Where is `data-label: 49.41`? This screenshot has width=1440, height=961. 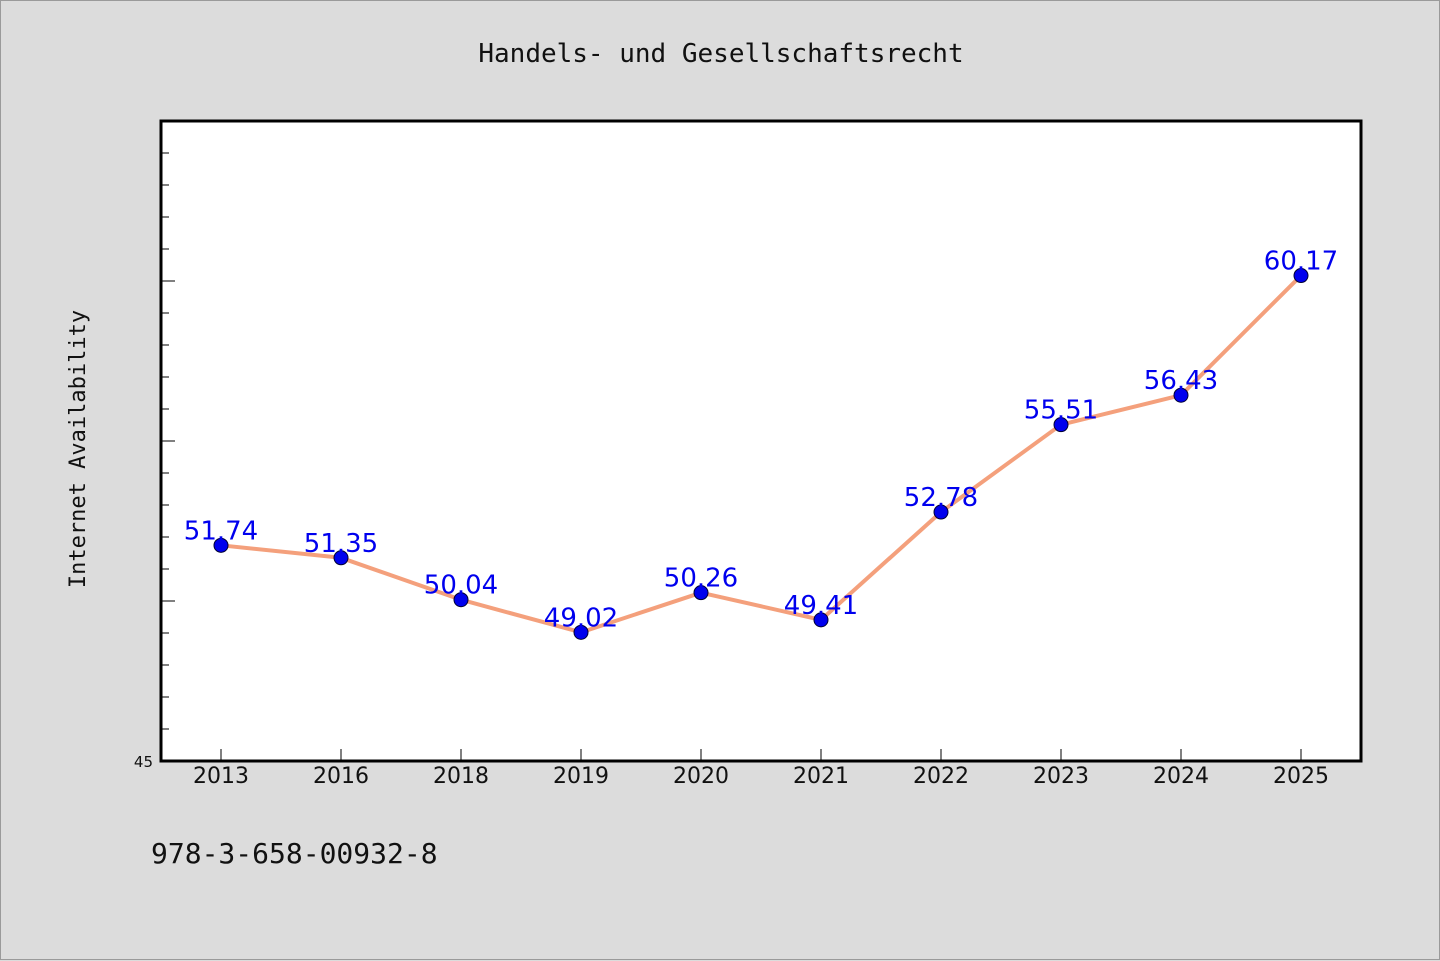
data-label: 49.41 is located at coordinates (821, 606).